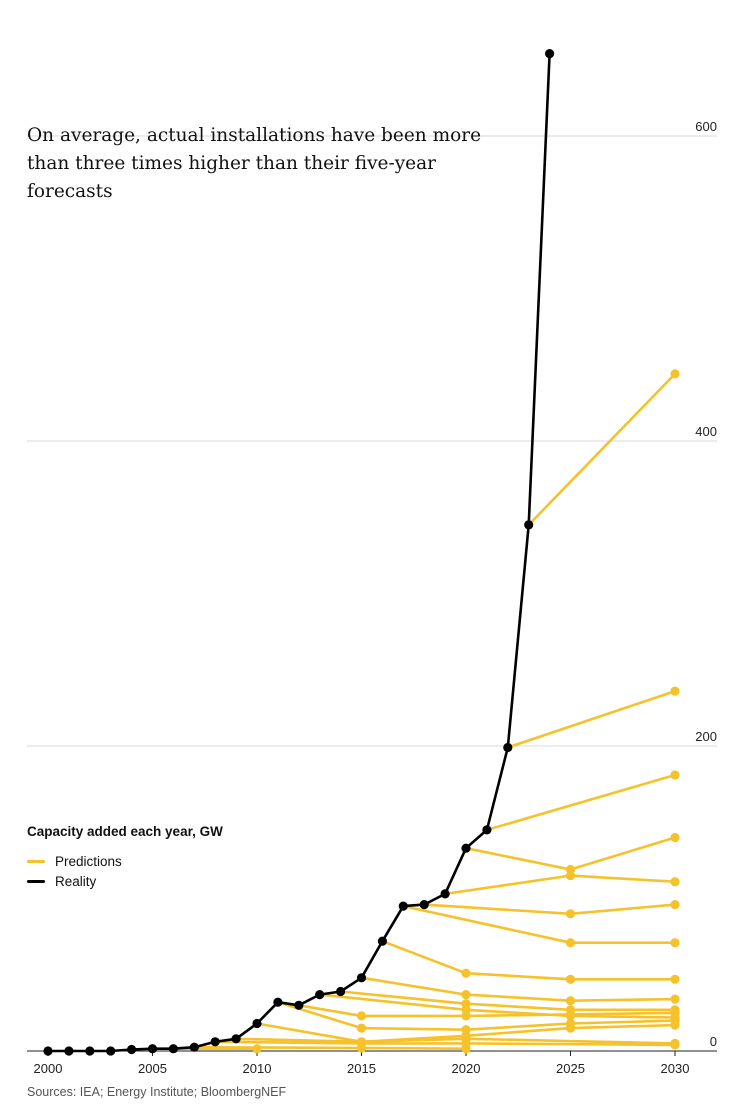 The image size is (751, 1109). What do you see at coordinates (173, 1049) in the screenshot?
I see `reality-point-0-2006` at bounding box center [173, 1049].